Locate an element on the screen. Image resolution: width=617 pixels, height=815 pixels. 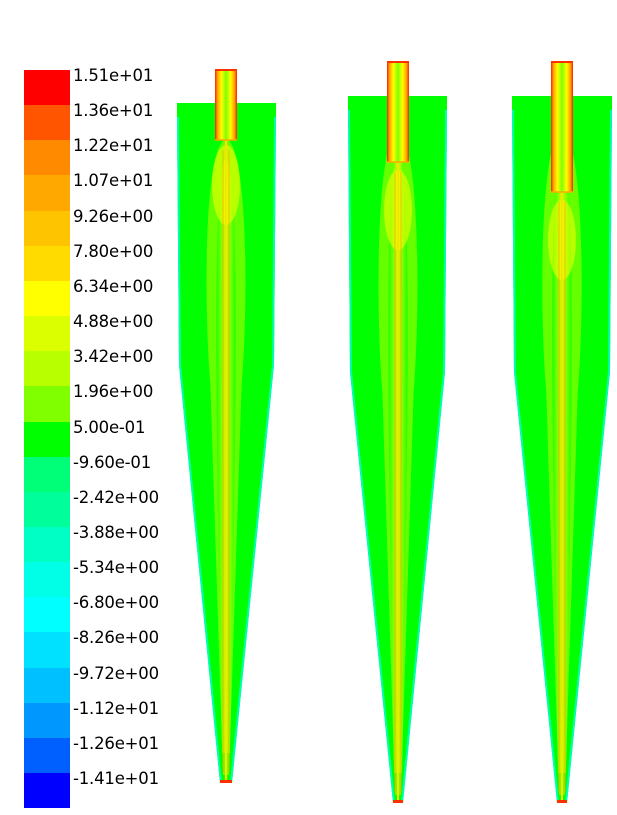
legend-tick-label: 1.07e+01 is located at coordinates (113, 181).